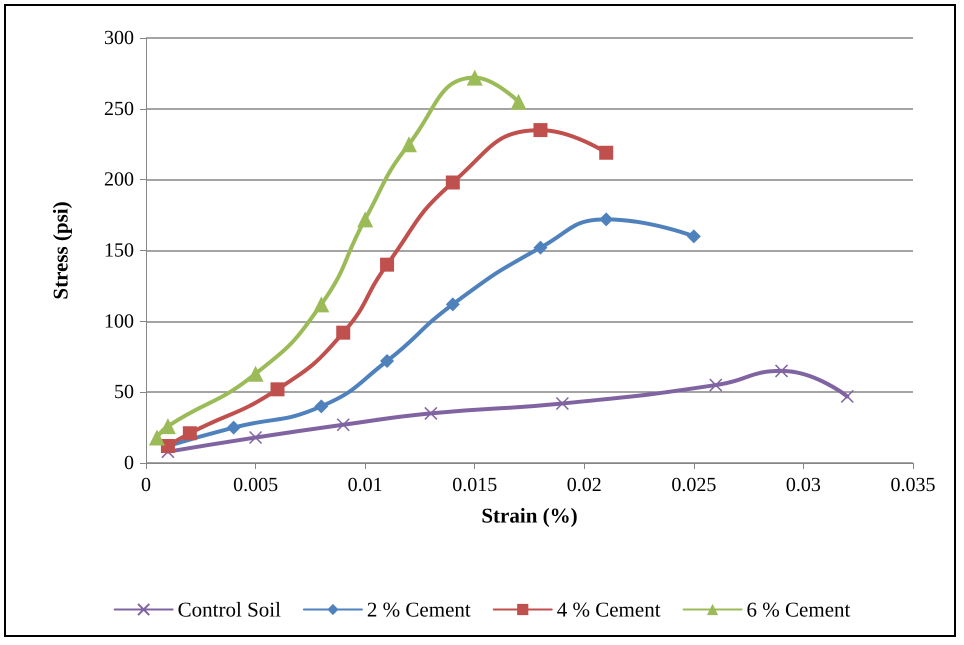 The height and width of the screenshot is (645, 964). I want to click on x-tick-label: 0.005, so click(255, 485).